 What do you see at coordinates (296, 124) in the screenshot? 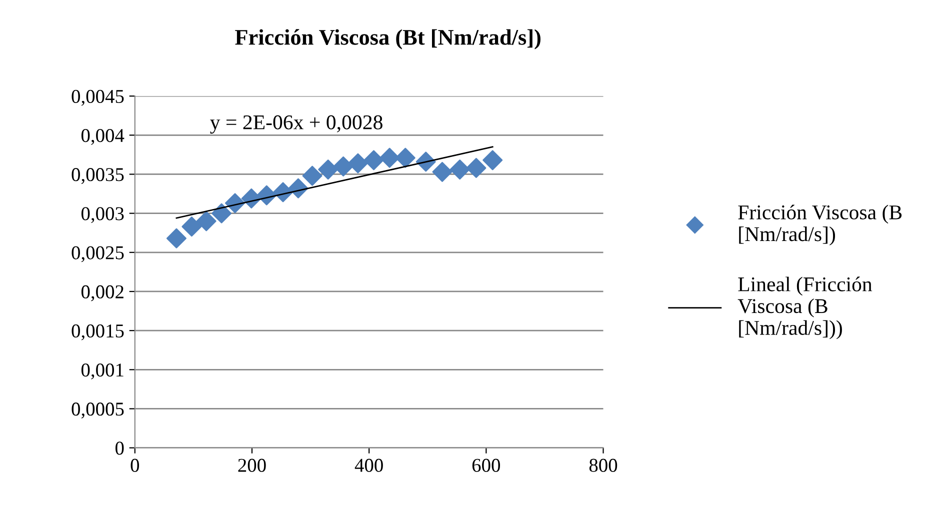
I see `annotation: y = 2E-06x + 0,0028` at bounding box center [296, 124].